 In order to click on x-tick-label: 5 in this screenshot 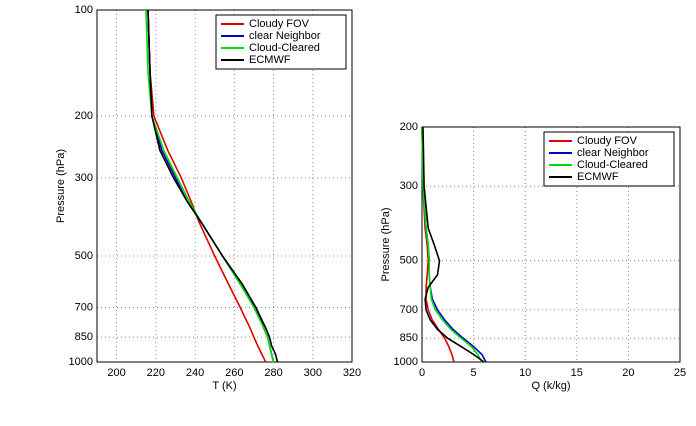, I will do `click(474, 373)`.